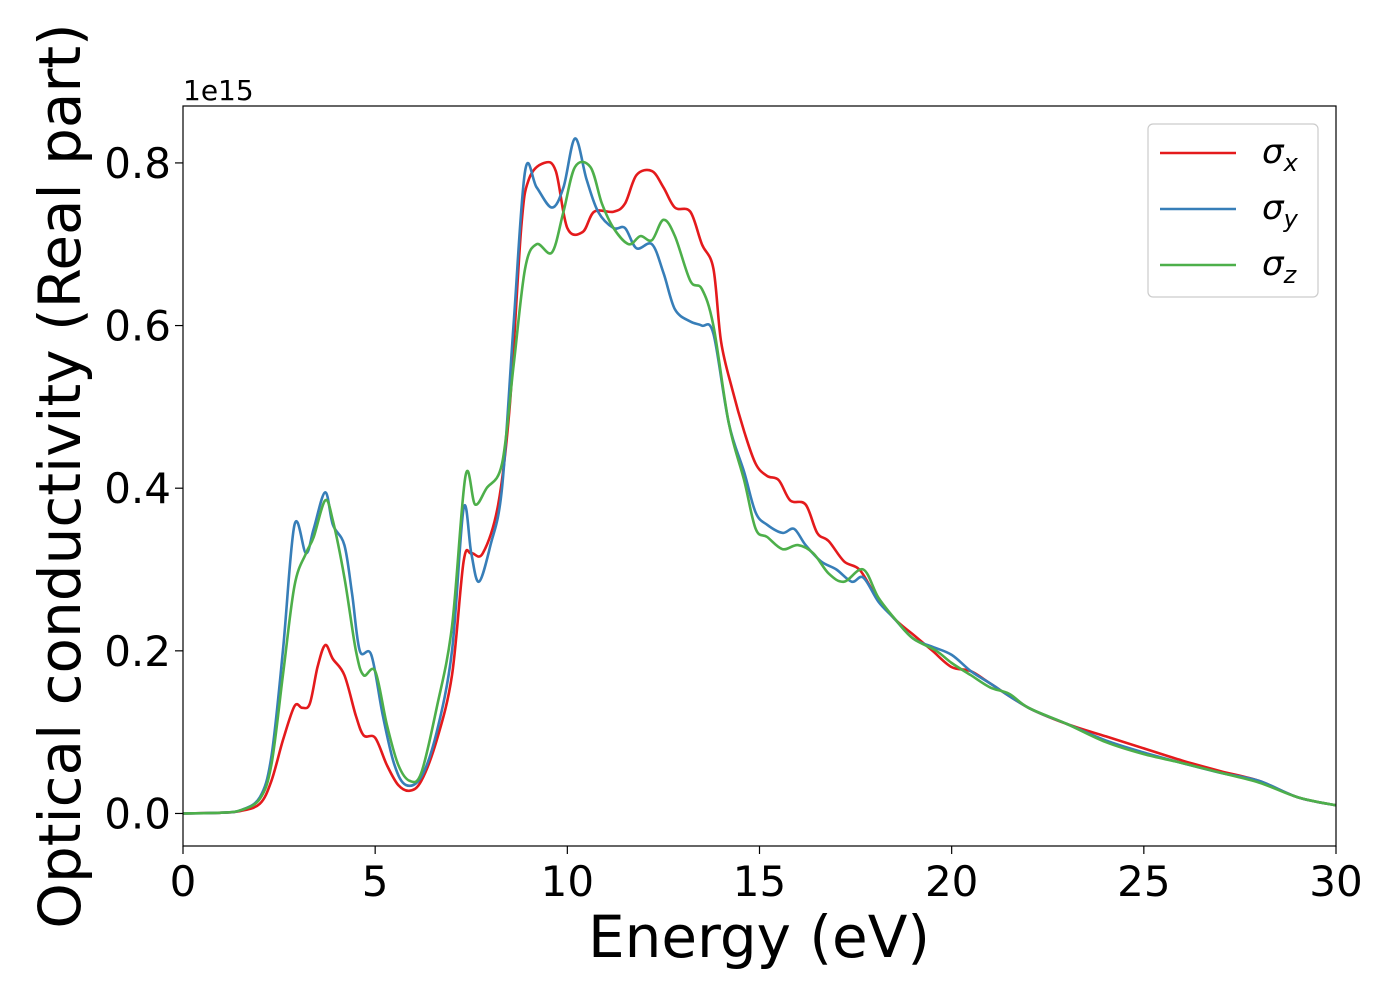 The image size is (1400, 1000). I want to click on x-axis-label: Energy (eV), so click(759, 937).